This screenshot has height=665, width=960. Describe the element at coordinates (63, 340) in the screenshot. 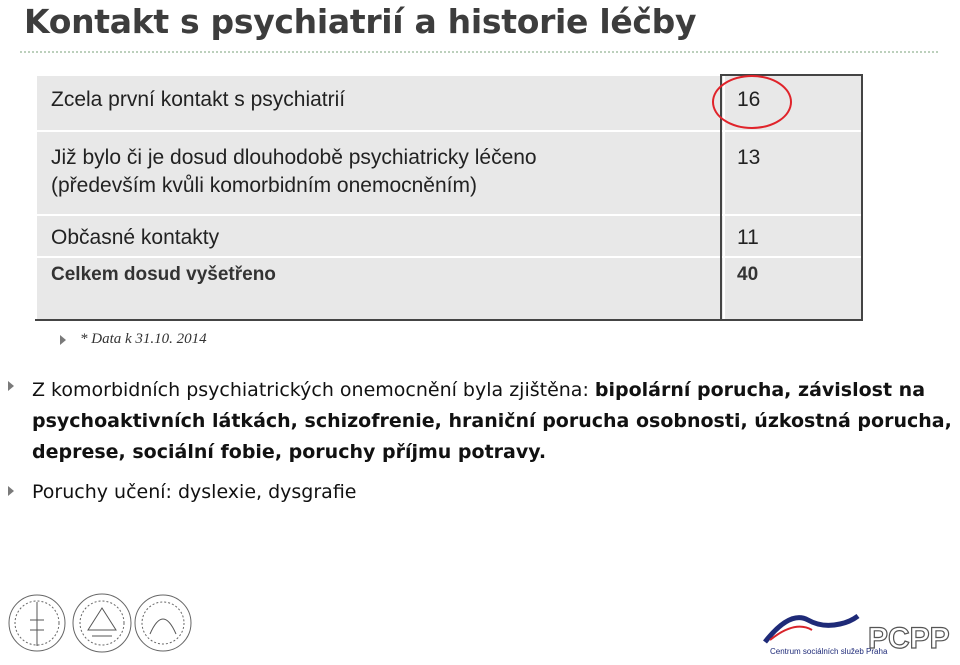

I see `note-bullet-icon` at that location.